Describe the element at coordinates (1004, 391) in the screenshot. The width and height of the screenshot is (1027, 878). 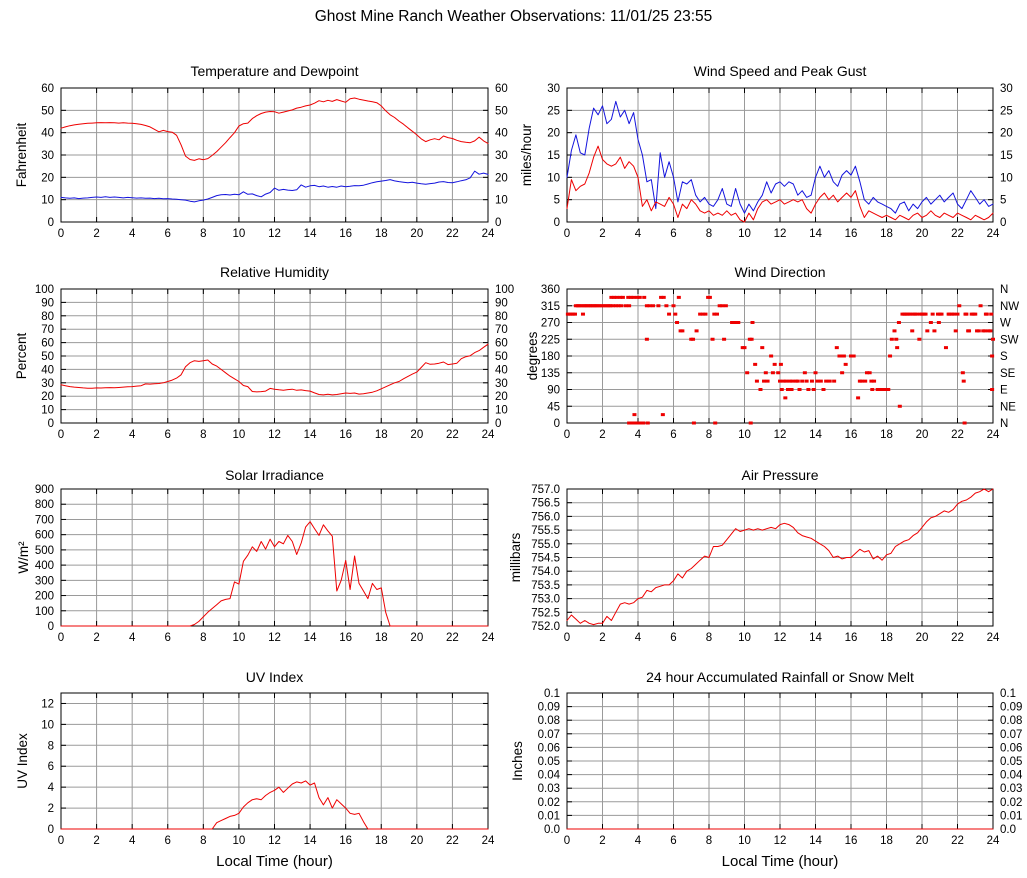
I see `y-tick-label-right: E` at that location.